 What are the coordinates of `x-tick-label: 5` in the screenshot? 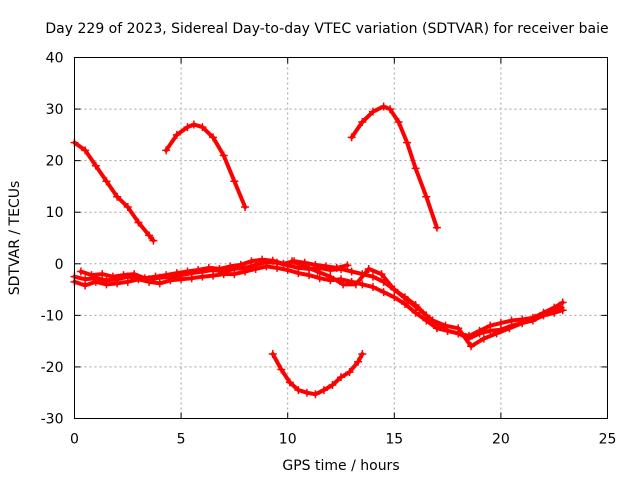 It's located at (181, 440).